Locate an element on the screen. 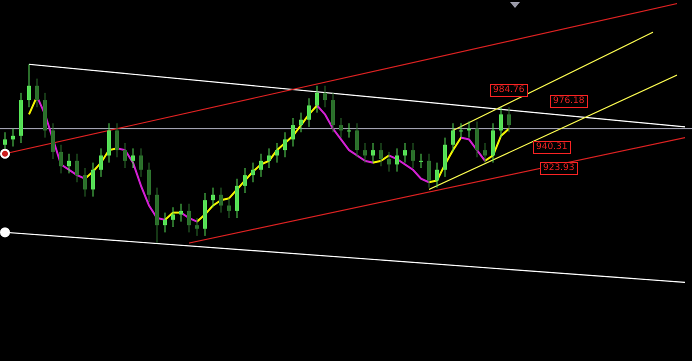 Image resolution: width=692 pixels, height=361 pixels. annotation: 984.76 is located at coordinates (509, 90).